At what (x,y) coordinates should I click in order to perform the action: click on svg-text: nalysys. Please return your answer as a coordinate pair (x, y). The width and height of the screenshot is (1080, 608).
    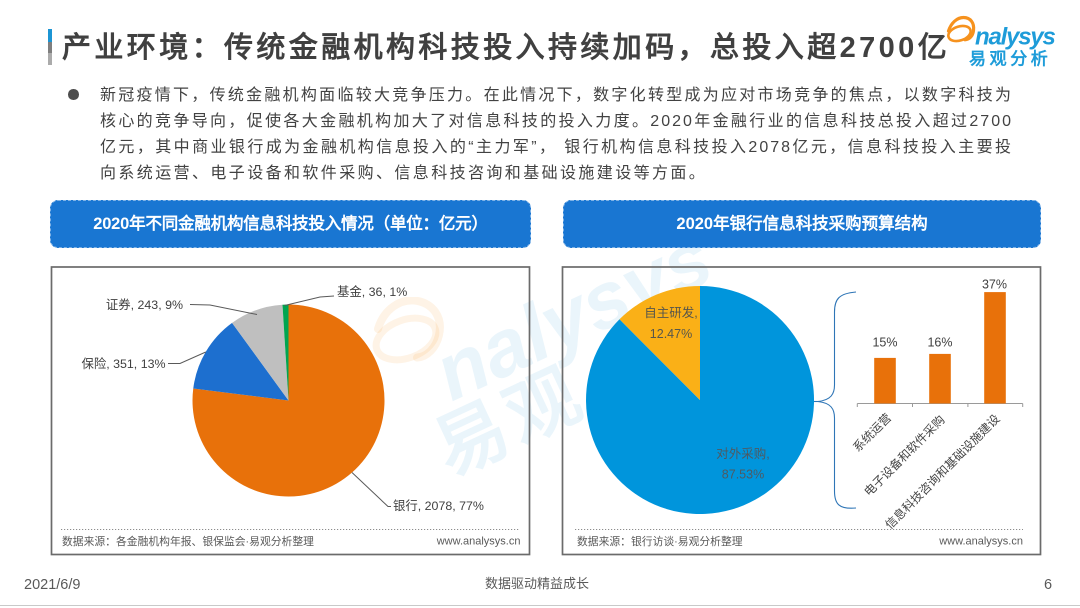
    Looking at the image, I should click on (1015, 37).